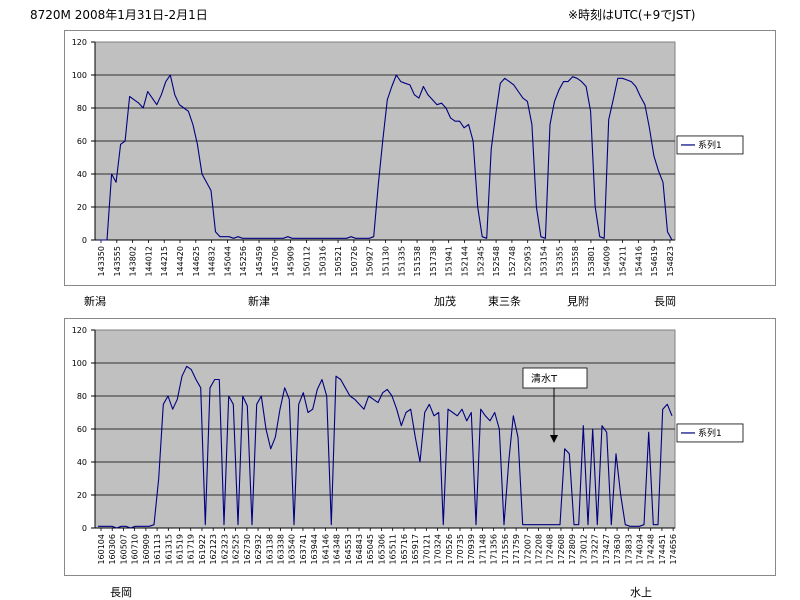  I want to click on bottom-xtick-label-26: 165511, so click(393, 549).